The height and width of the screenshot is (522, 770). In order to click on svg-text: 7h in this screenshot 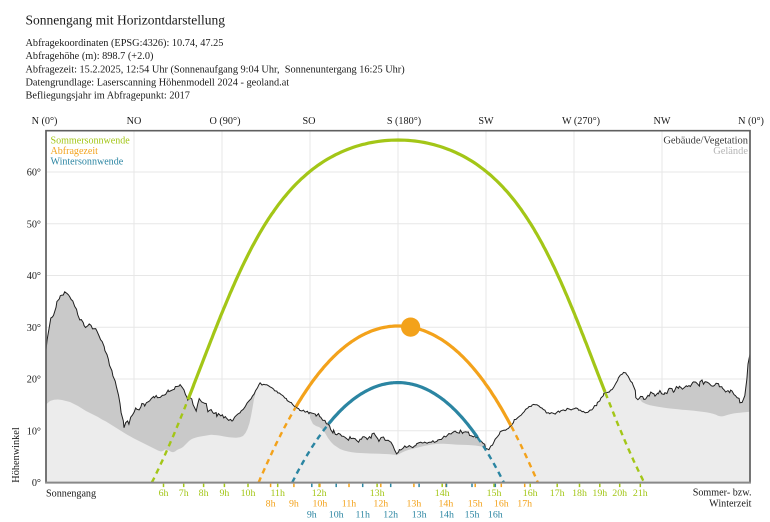, I will do `click(184, 493)`.